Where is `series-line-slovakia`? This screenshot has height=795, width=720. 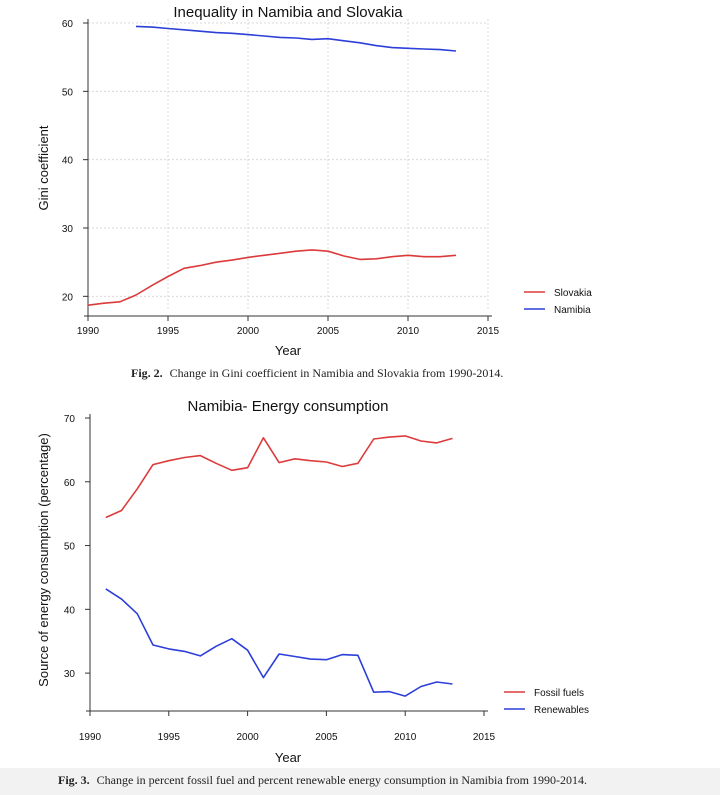 series-line-slovakia is located at coordinates (272, 277).